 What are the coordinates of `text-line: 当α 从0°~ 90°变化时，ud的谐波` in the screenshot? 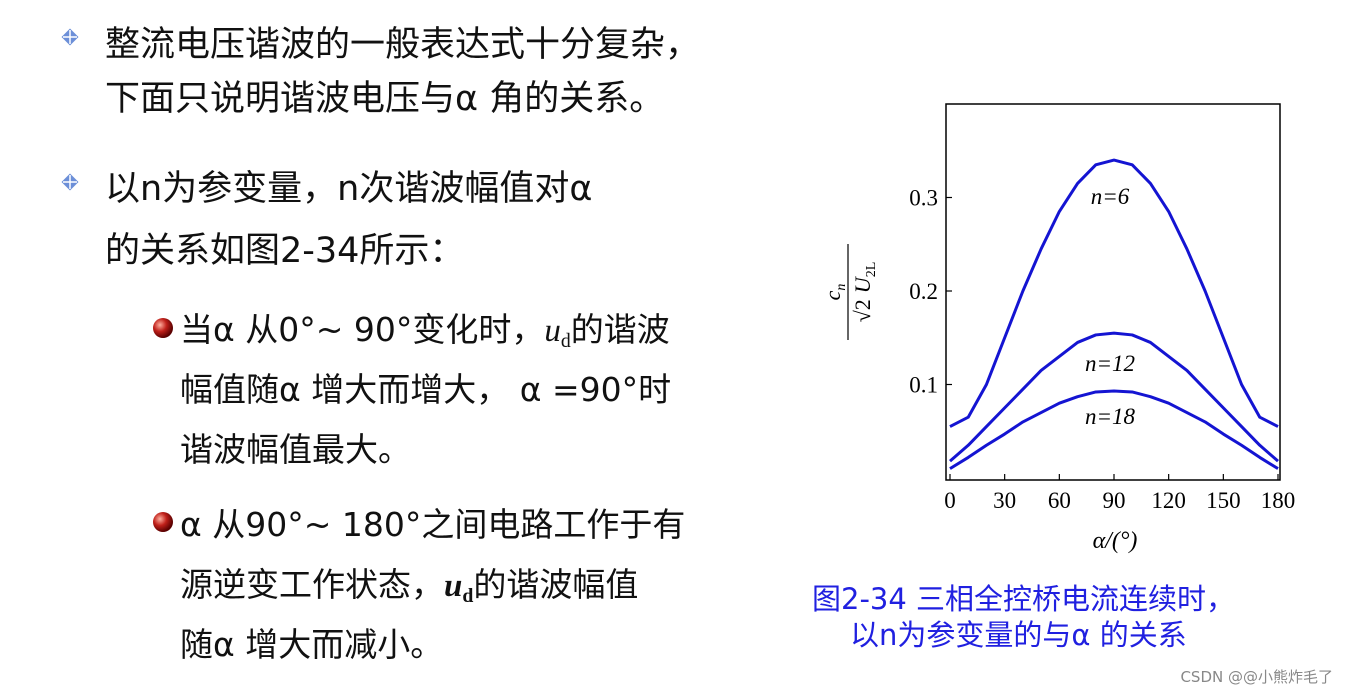 It's located at (425, 328).